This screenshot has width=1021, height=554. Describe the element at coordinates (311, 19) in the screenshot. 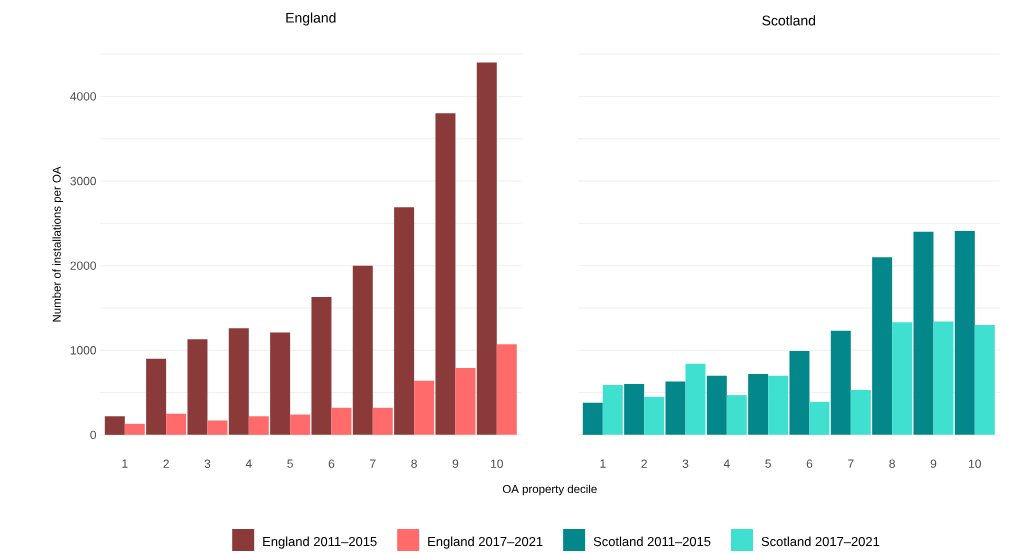

I see `chart-title: England` at that location.